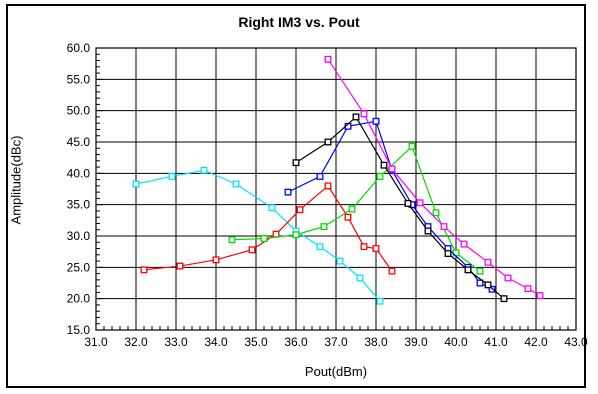  I want to click on x-tick-label: 31.0, so click(96, 342).